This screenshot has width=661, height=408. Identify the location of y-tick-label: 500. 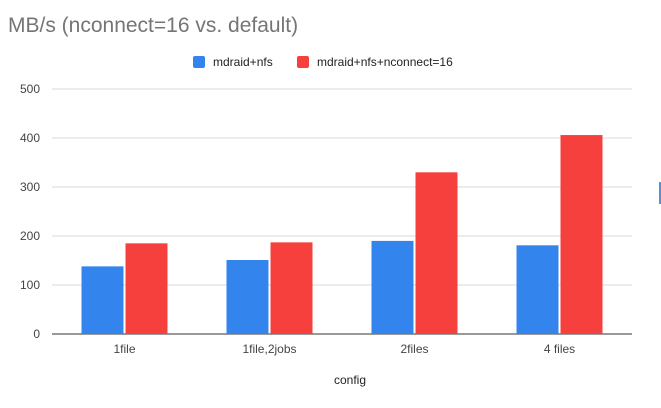
(30, 89).